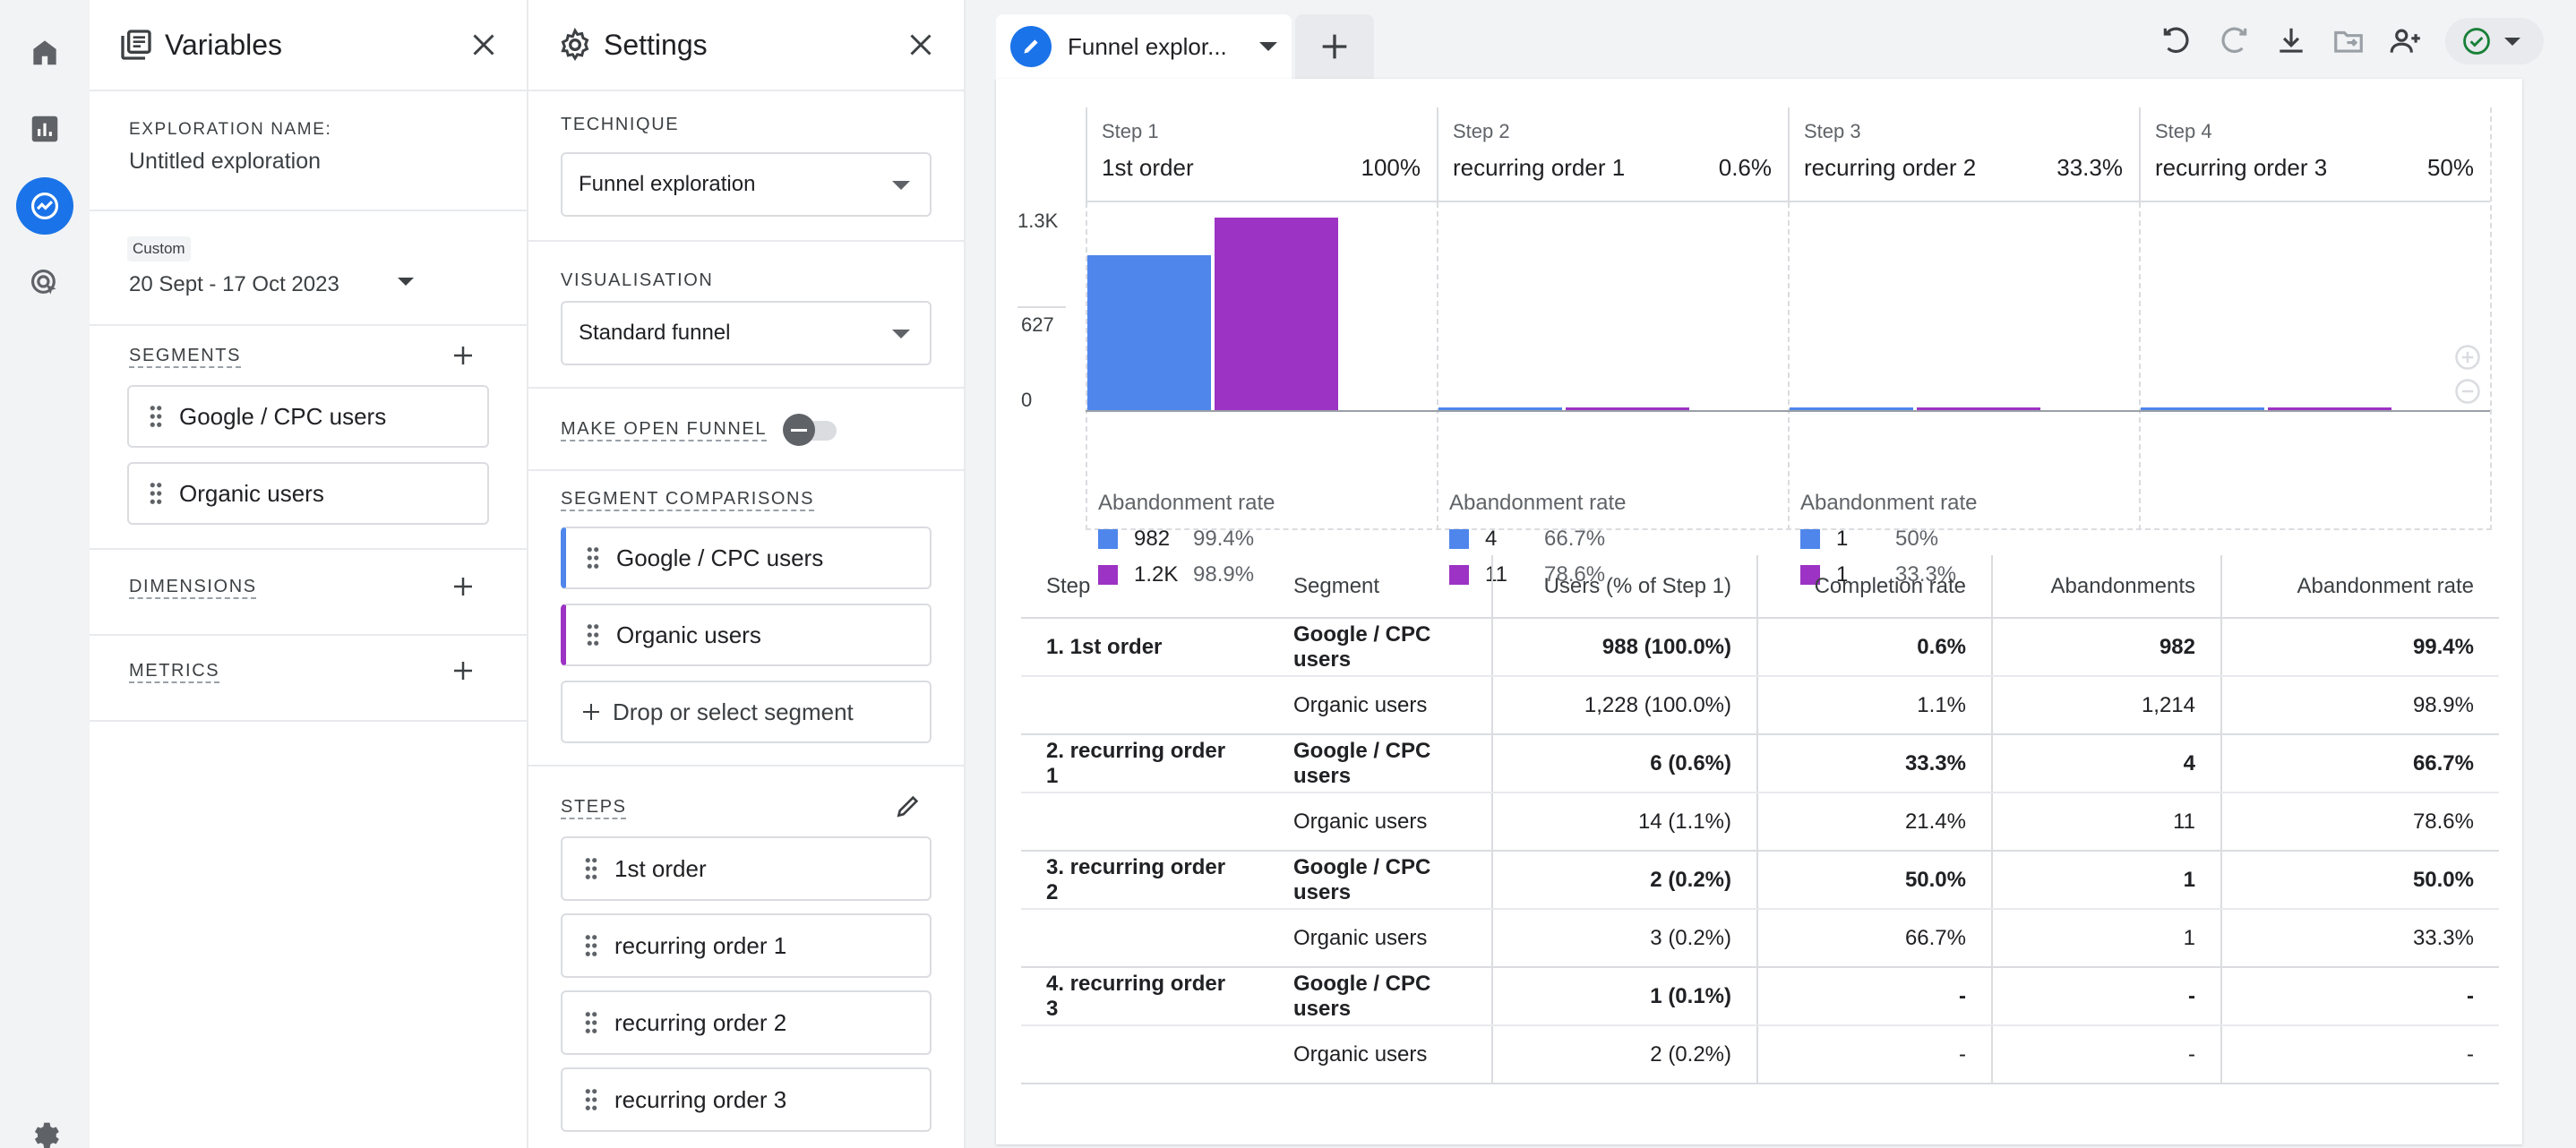  What do you see at coordinates (2314, 154) in the screenshot?
I see `funnel-step-header: Step 4 recurring order 3 50%` at bounding box center [2314, 154].